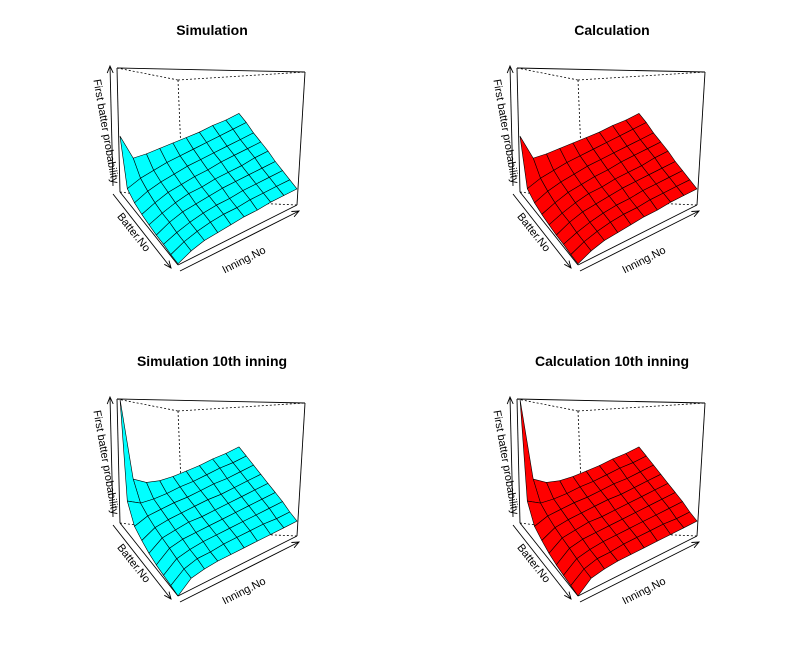  Describe the element at coordinates (611, 30) in the screenshot. I see `panel-title: Calculation` at that location.